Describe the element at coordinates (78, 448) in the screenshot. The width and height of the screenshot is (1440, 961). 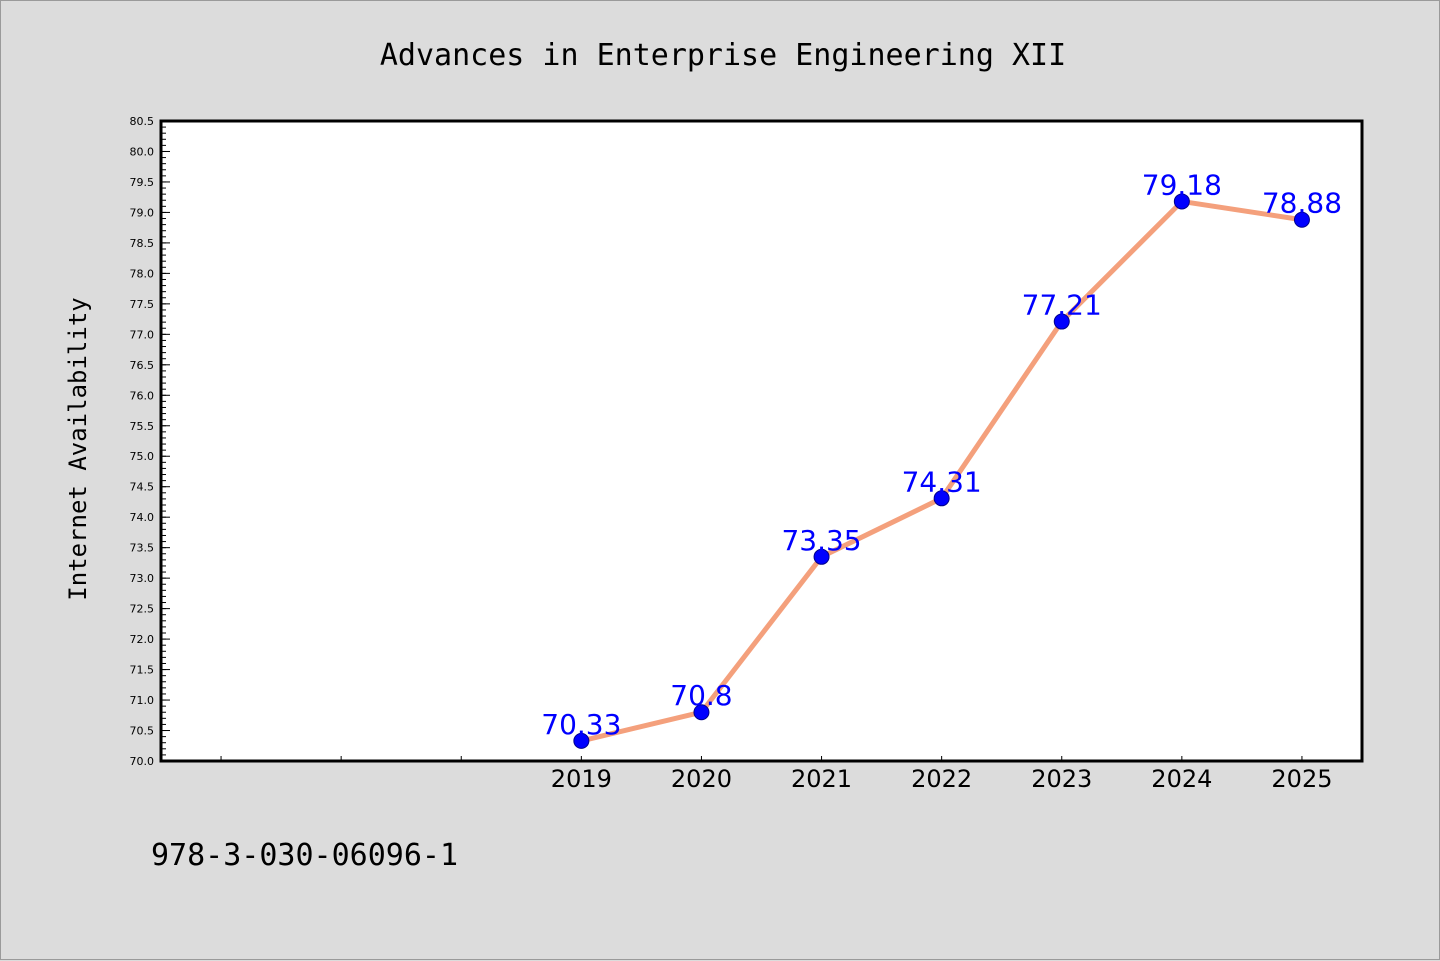
I see `y-axis-label: Internet Availability` at that location.